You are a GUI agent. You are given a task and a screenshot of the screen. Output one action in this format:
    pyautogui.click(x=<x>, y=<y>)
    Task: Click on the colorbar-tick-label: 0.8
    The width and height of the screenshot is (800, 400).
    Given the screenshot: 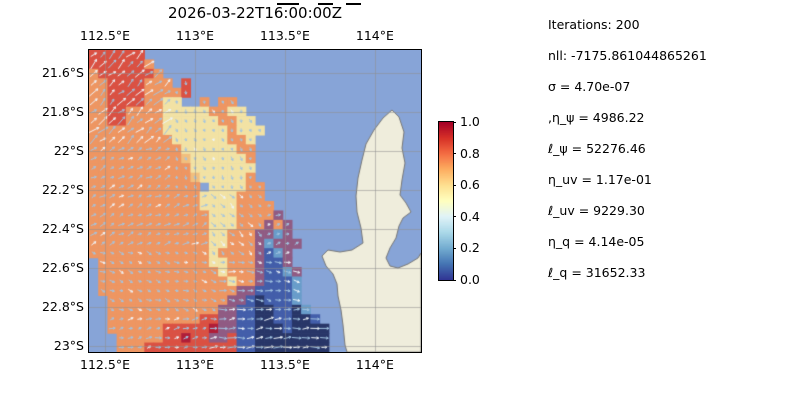 What is the action you would take?
    pyautogui.click(x=470, y=153)
    